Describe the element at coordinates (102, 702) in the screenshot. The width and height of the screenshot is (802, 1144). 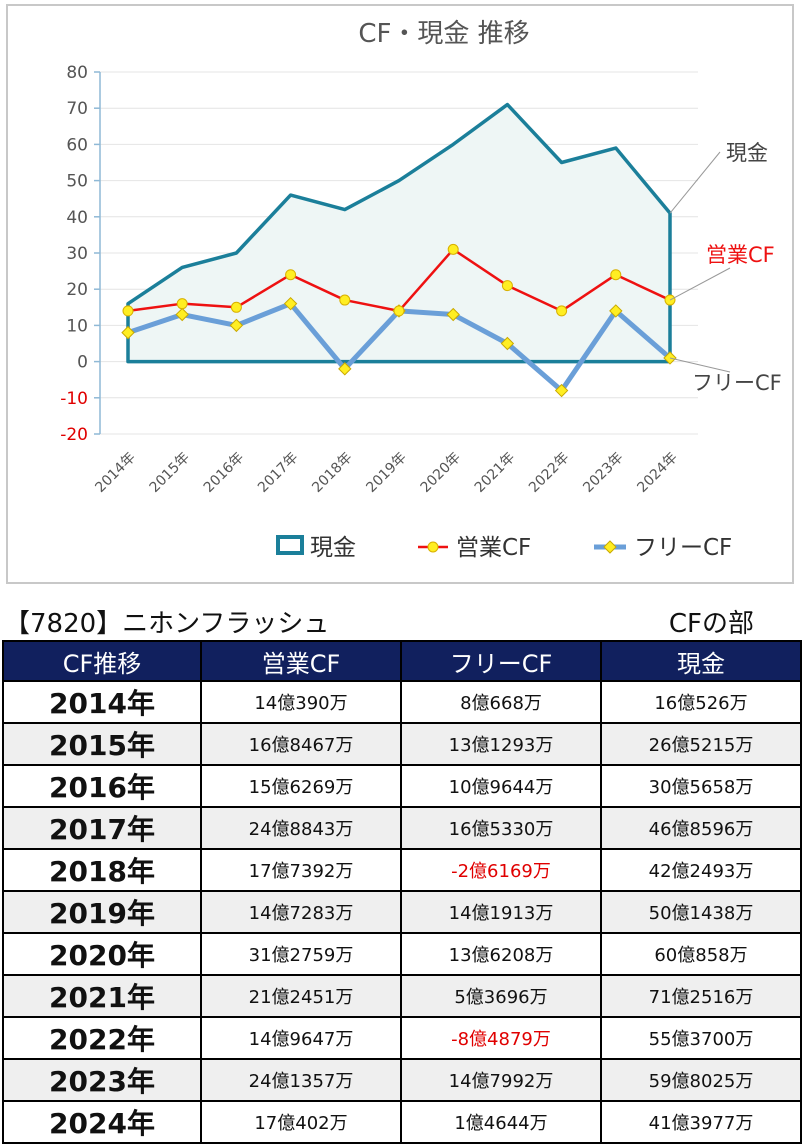
I see `year-cell: 2014年` at that location.